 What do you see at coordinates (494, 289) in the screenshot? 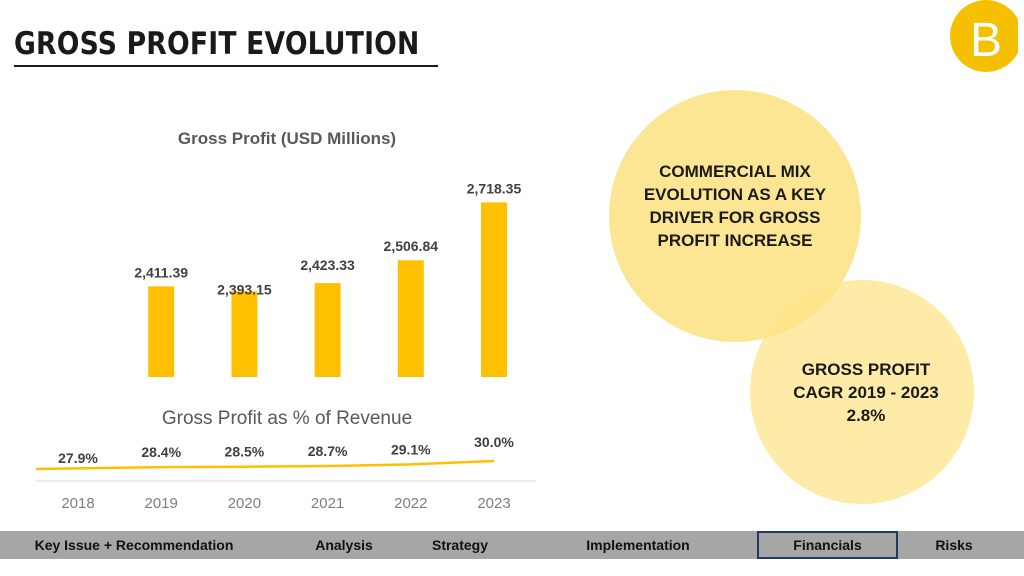
I see `bar-2023` at bounding box center [494, 289].